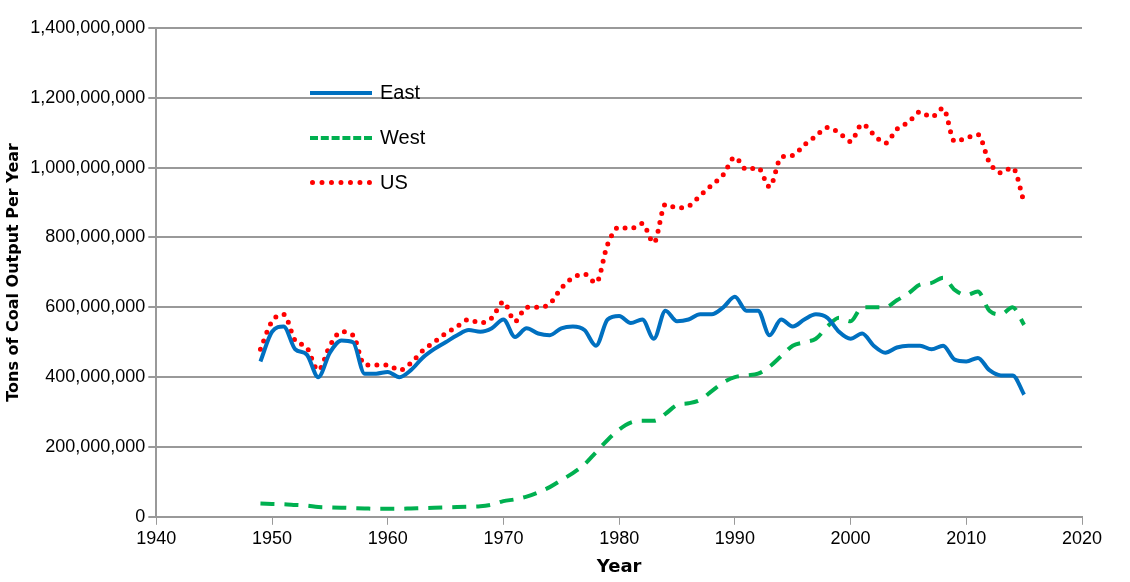  Describe the element at coordinates (503, 537) in the screenshot. I see `x-tick-label: 1970` at that location.